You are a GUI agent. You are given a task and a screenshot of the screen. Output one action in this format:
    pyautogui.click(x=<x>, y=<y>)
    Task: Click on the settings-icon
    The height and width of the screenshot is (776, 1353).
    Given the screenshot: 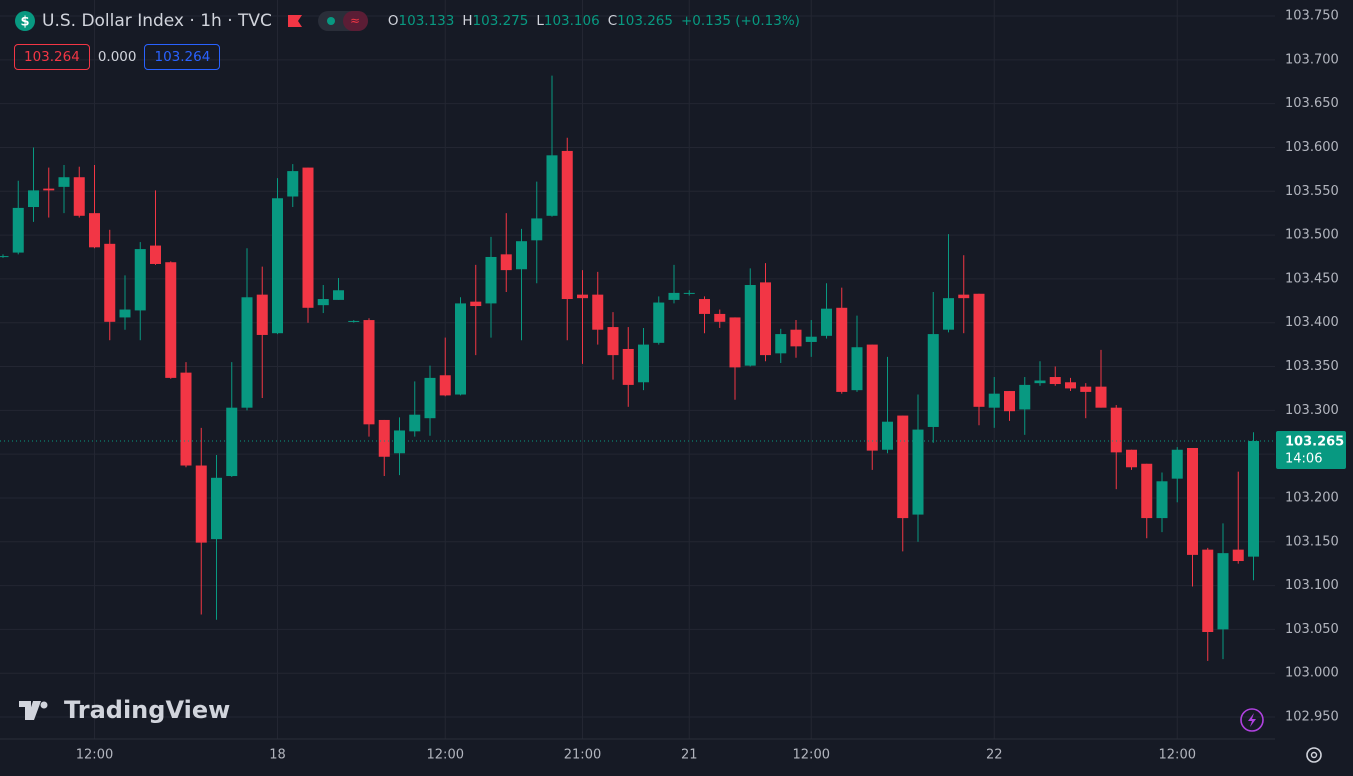 What is the action you would take?
    pyautogui.click(x=1314, y=755)
    